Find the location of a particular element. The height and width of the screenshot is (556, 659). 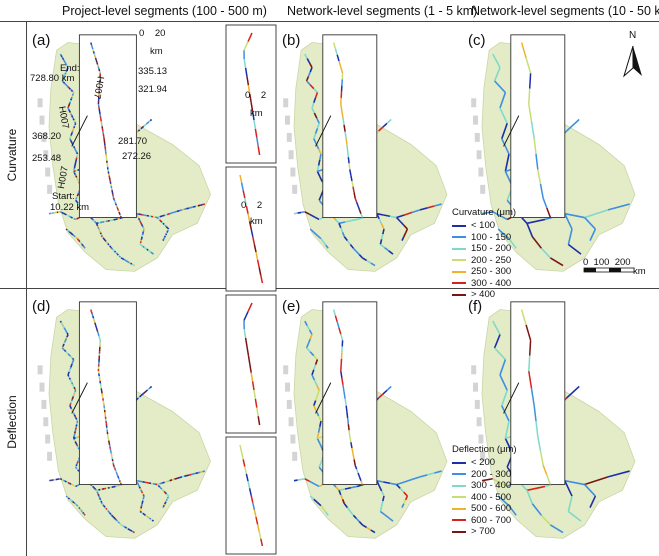

curvature-legend-swatch is located at coordinates (459, 283).